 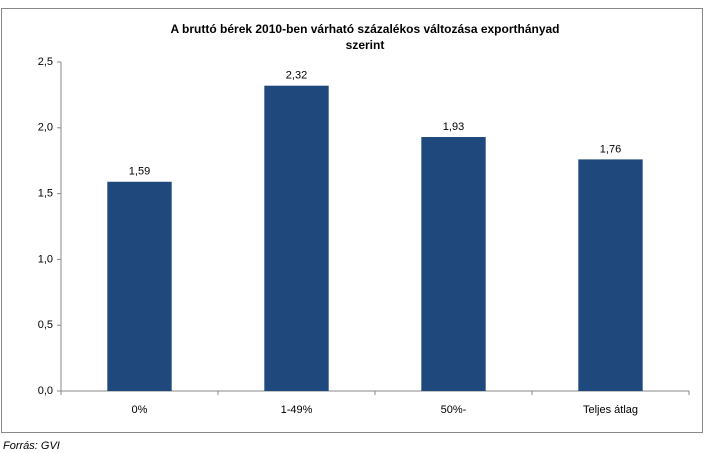 What do you see at coordinates (45, 128) in the screenshot?
I see `y-tick-label: 2,0` at bounding box center [45, 128].